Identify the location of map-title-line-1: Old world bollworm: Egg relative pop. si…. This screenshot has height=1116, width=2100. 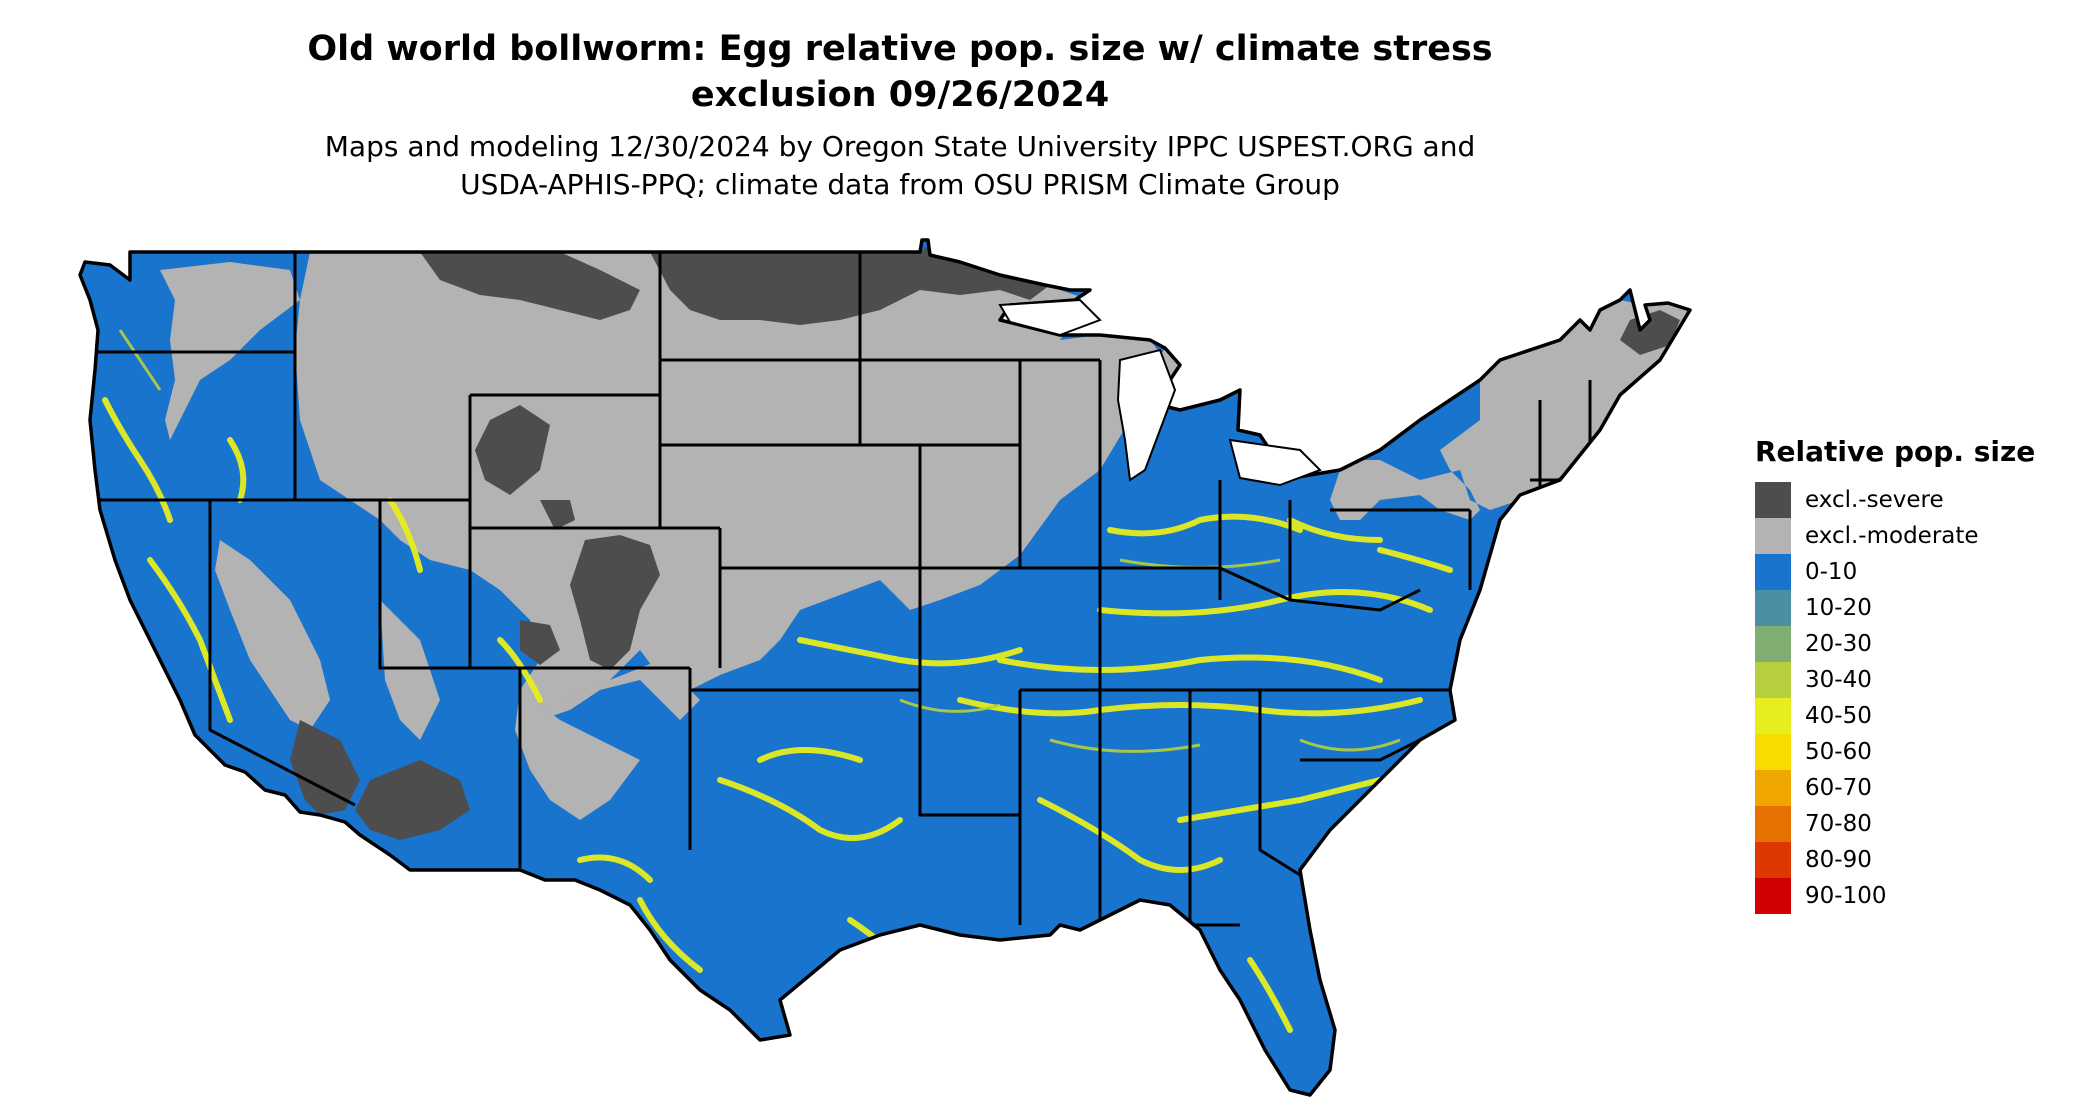
(900, 49).